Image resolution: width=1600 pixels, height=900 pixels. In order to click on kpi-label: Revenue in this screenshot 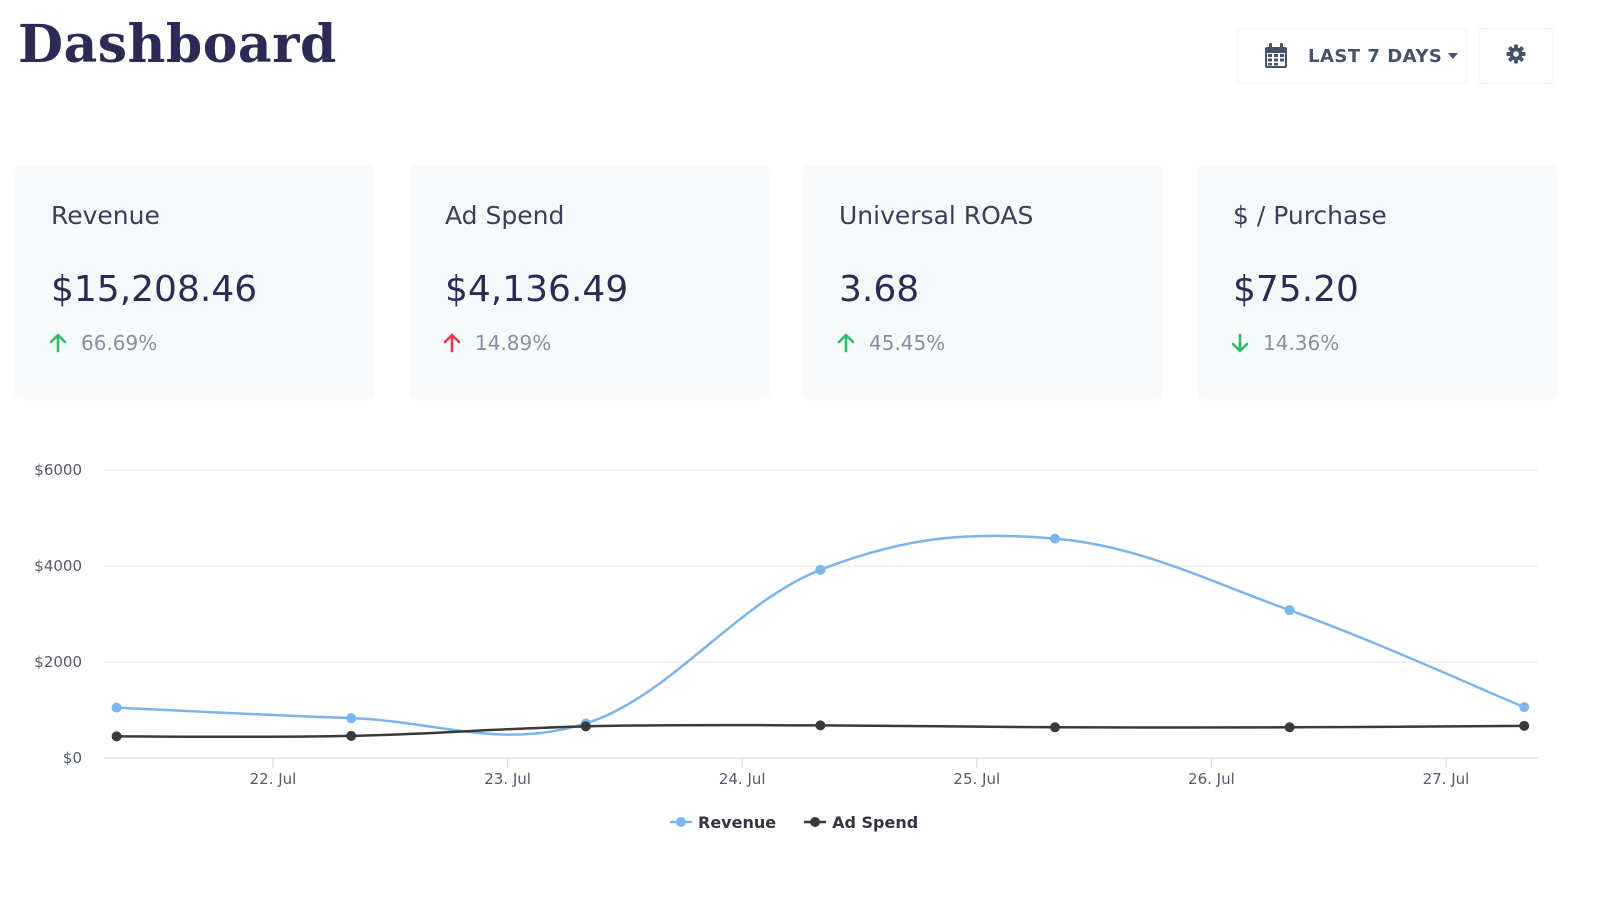, I will do `click(105, 215)`.